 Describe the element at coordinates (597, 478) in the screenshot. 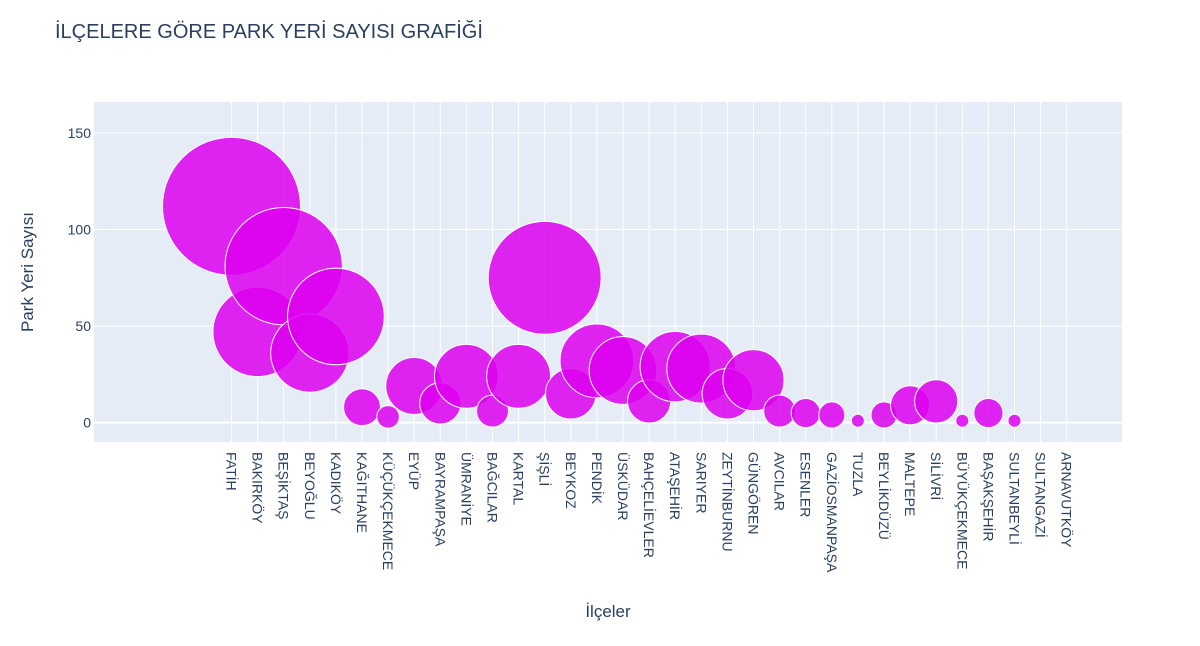

I see `x-tick-label: PENDİK` at that location.